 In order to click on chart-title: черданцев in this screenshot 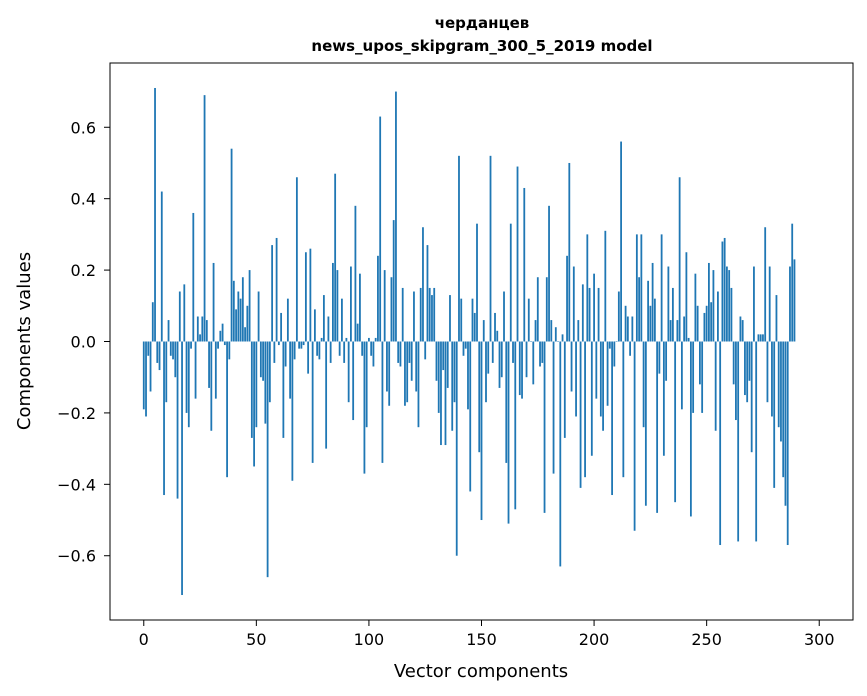, I will do `click(482, 23)`.